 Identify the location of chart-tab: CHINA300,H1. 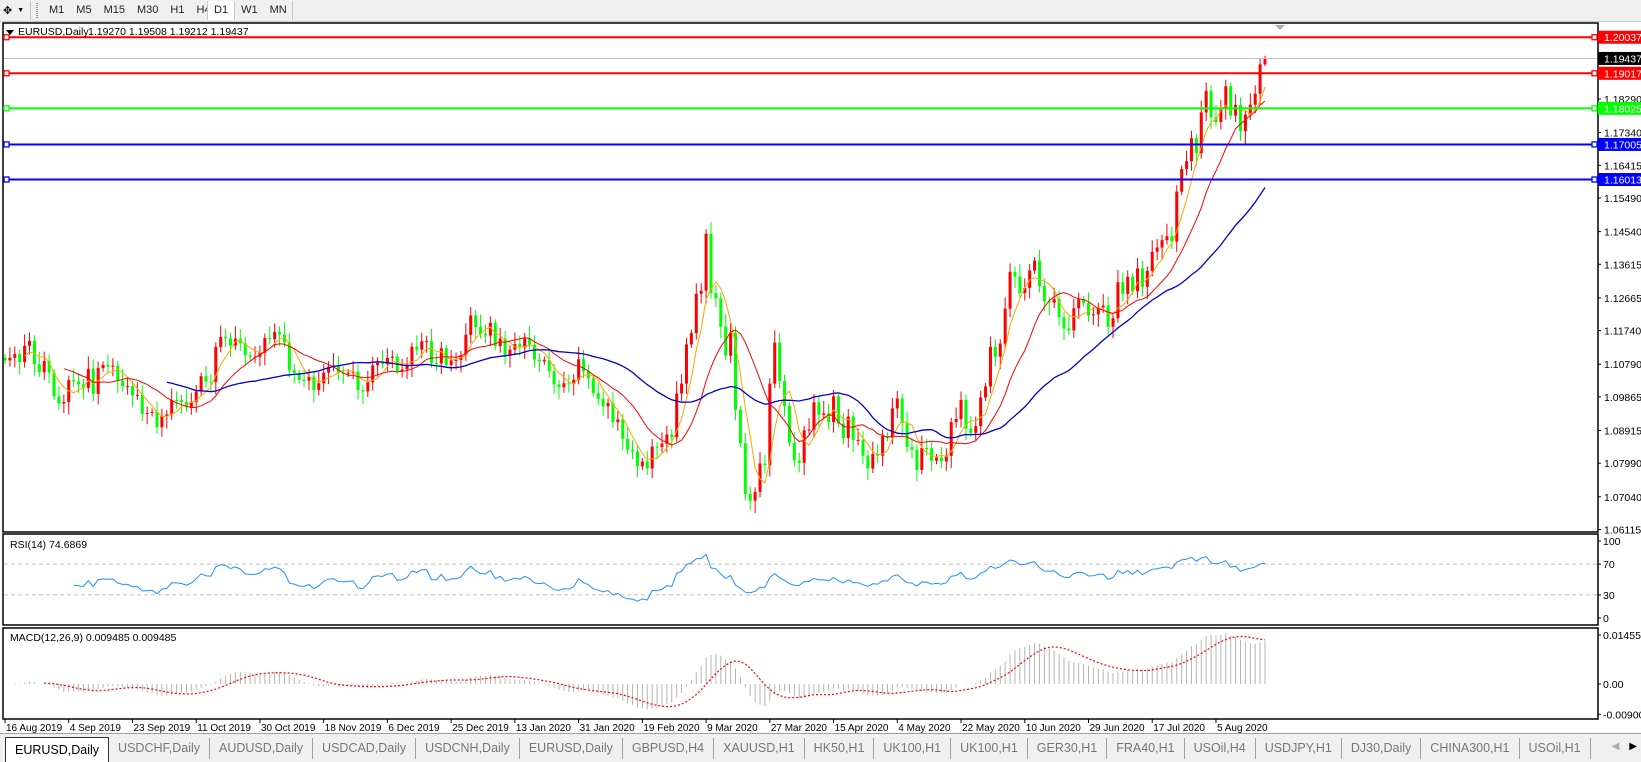
(1470, 748).